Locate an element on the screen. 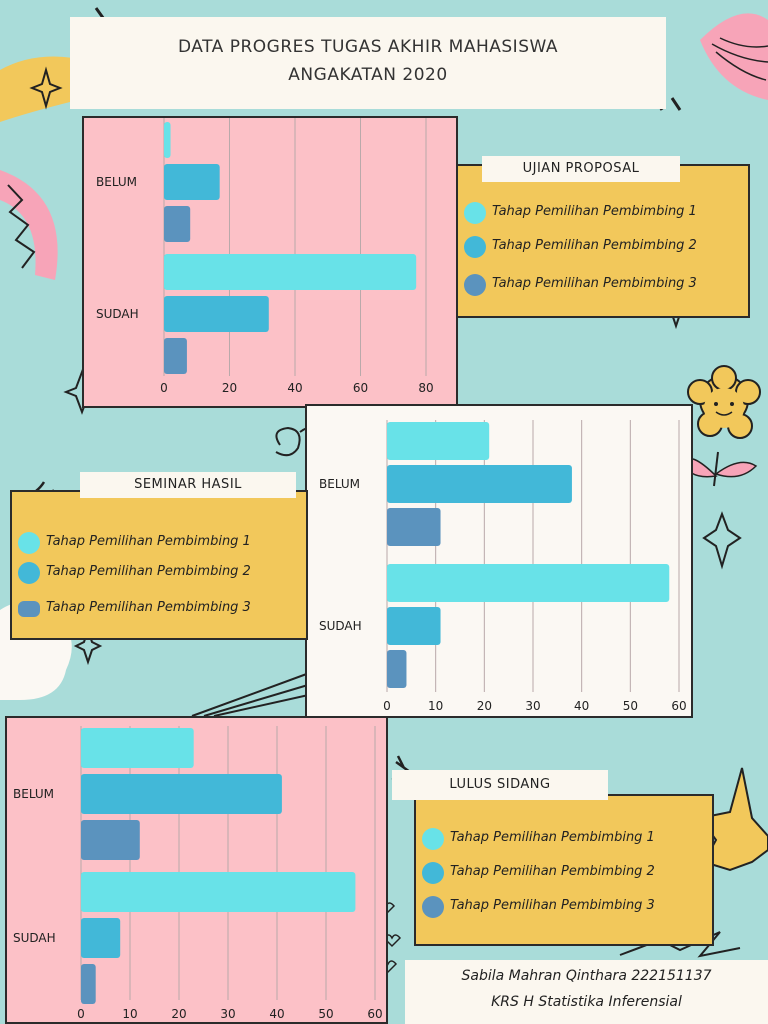 This screenshot has height=1024, width=768. page-title: DATA PROGRES TUGAS AKHIR MAHASISWA is located at coordinates (368, 47).